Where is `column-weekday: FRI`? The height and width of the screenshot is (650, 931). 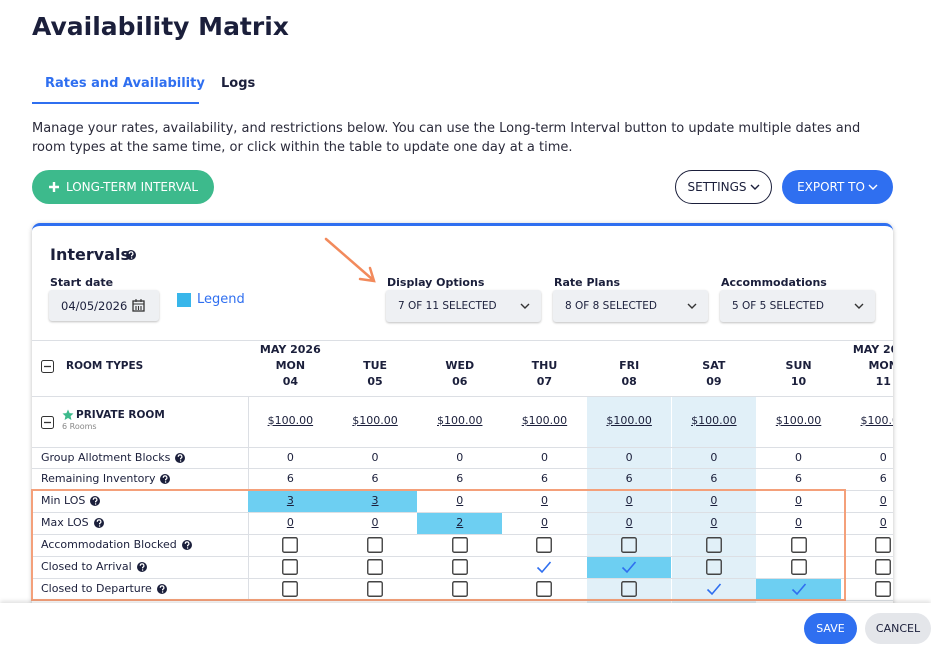
column-weekday: FRI is located at coordinates (629, 365).